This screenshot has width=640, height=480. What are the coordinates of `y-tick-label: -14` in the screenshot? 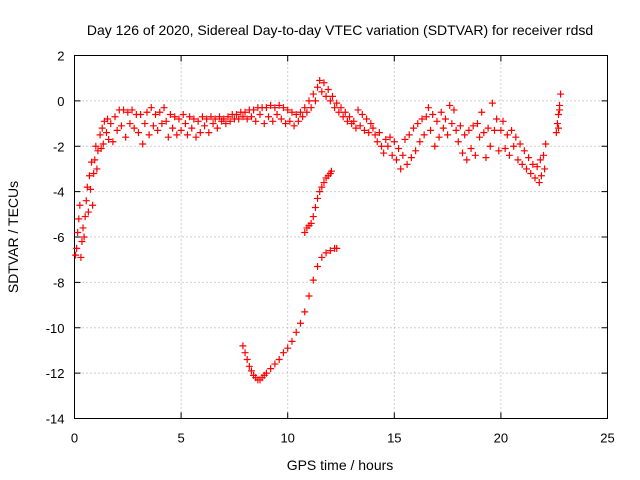 It's located at (55, 419).